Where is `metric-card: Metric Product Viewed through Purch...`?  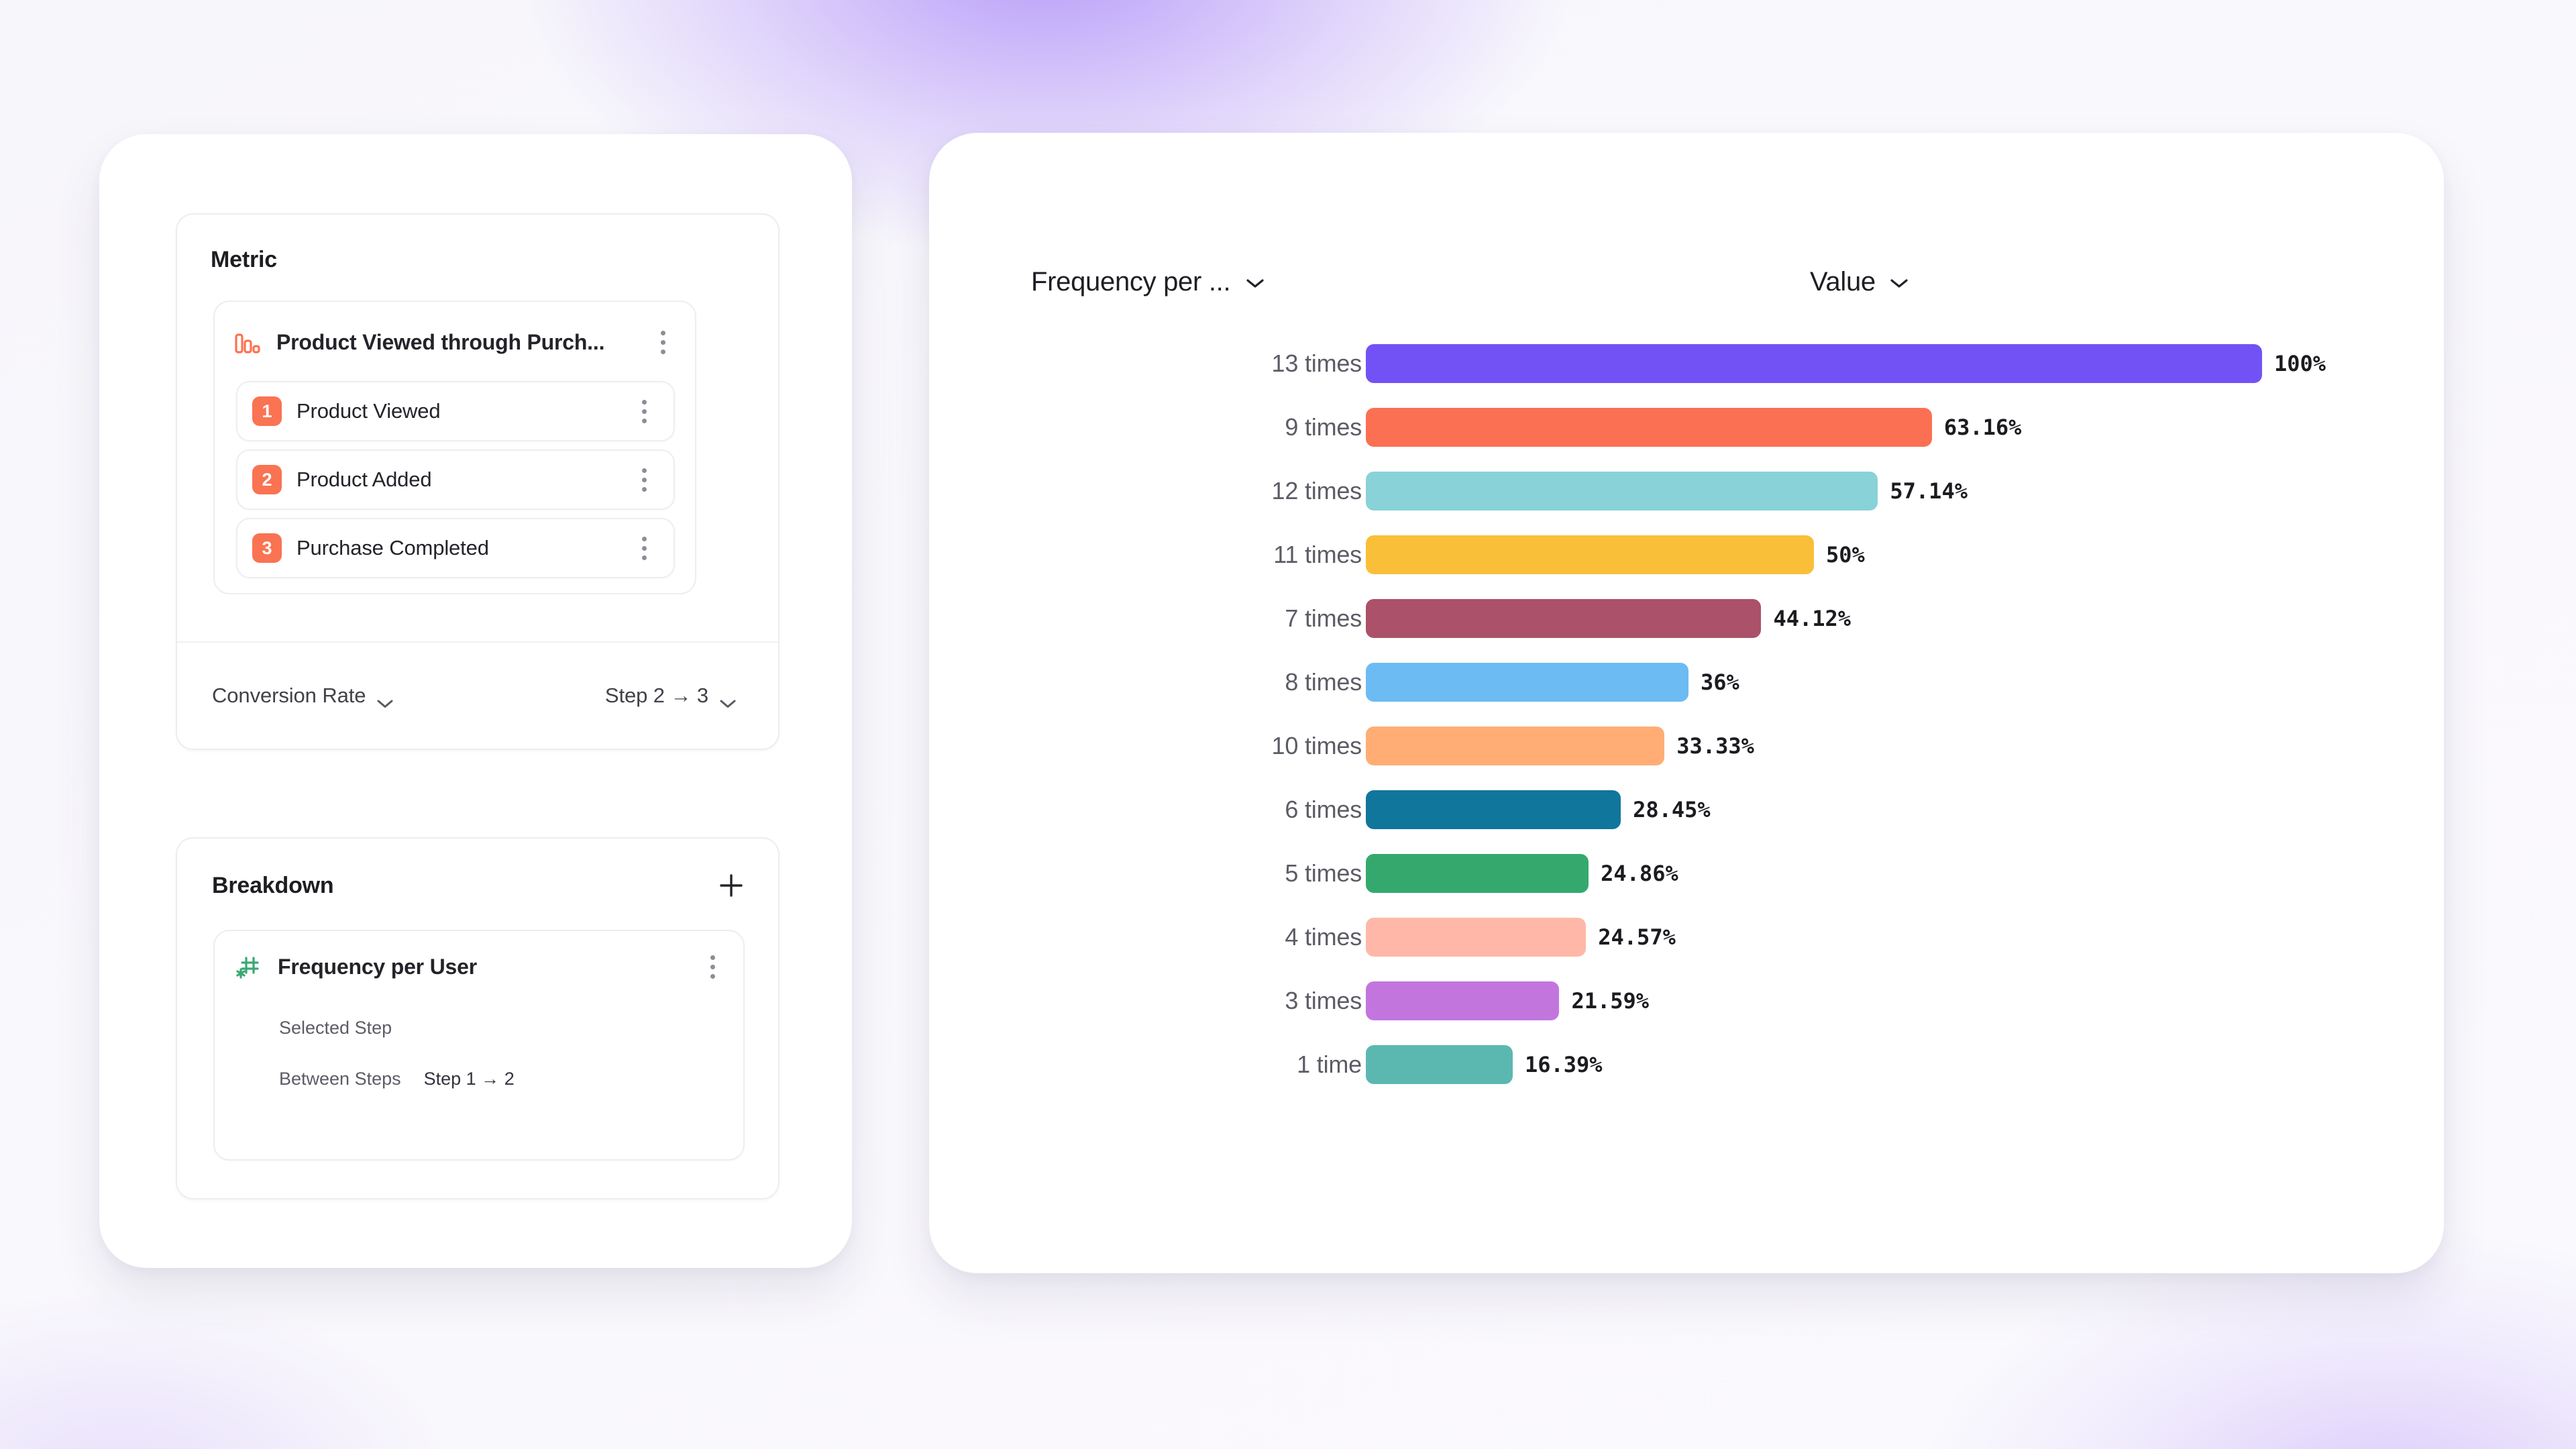 metric-card: Metric Product Viewed through Purch... is located at coordinates (478, 481).